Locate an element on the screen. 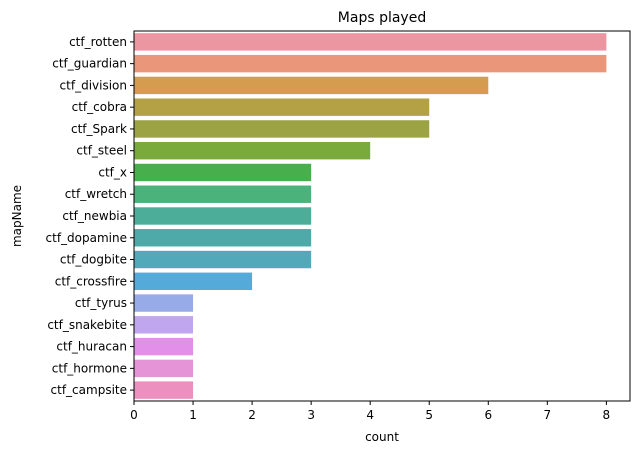 Image resolution: width=639 pixels, height=459 pixels. bar-ctf_tyrus is located at coordinates (164, 303).